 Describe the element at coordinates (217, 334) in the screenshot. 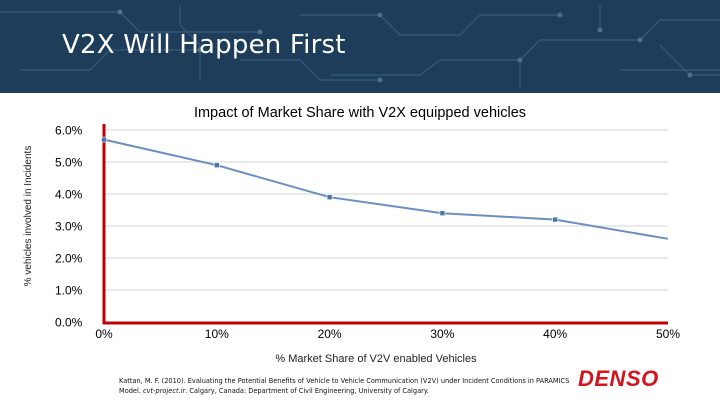

I see `x-tick-label: 10%` at that location.